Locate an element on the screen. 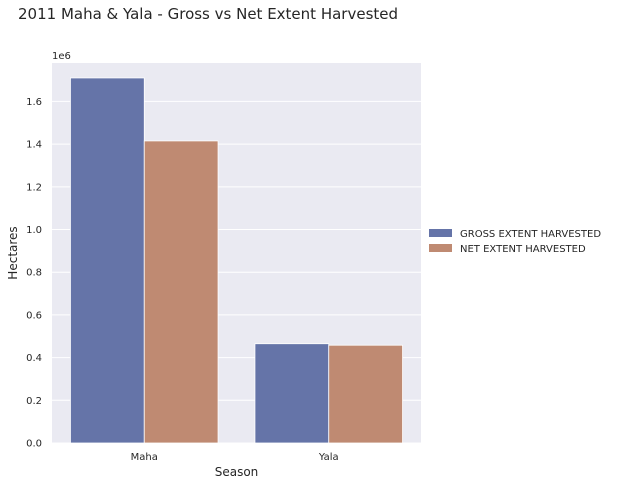 Image resolution: width=625 pixels, height=486 pixels. x-tick-label: Maha is located at coordinates (144, 457).